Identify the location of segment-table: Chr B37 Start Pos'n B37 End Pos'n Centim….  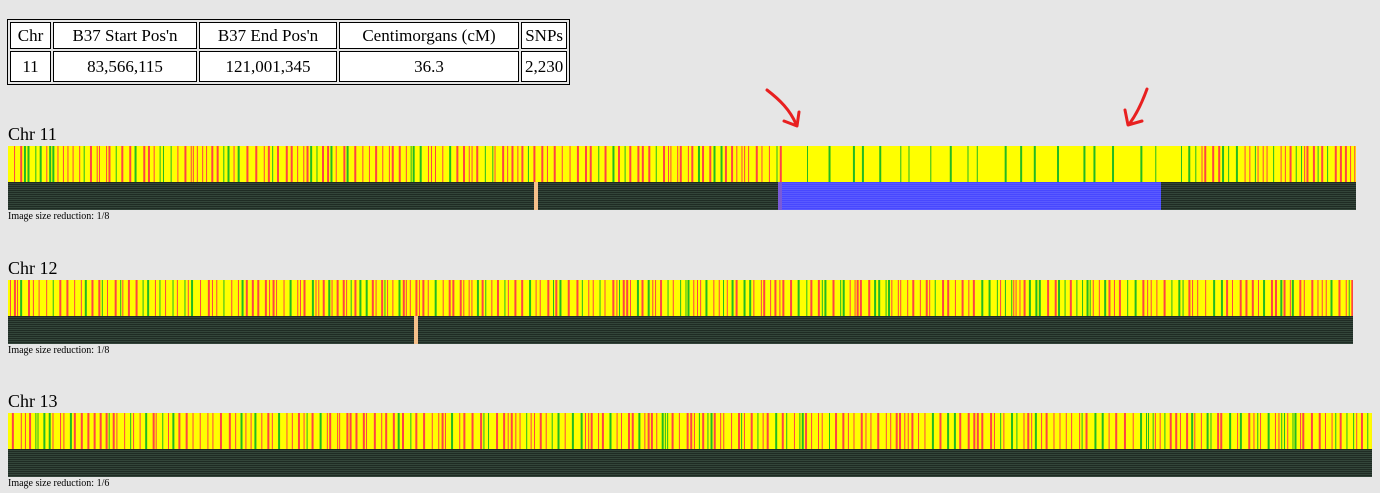
(289, 52).